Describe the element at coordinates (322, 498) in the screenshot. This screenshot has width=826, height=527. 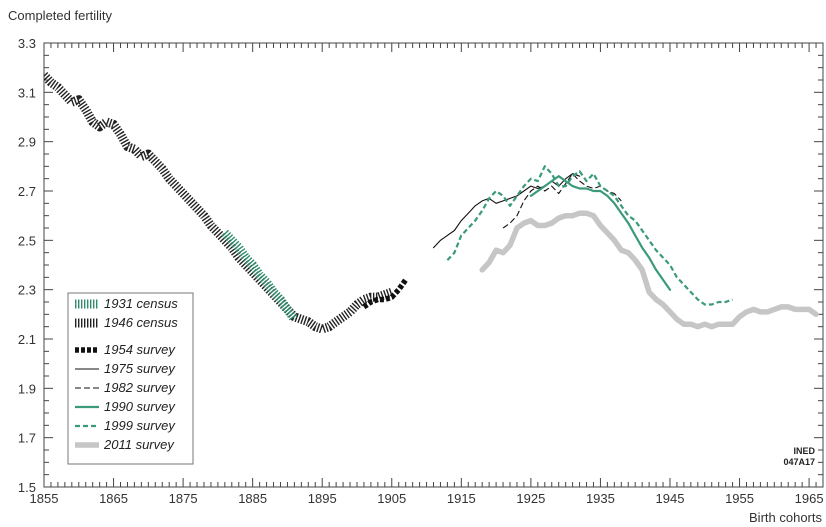
I see `x-tick-label: 1895` at that location.